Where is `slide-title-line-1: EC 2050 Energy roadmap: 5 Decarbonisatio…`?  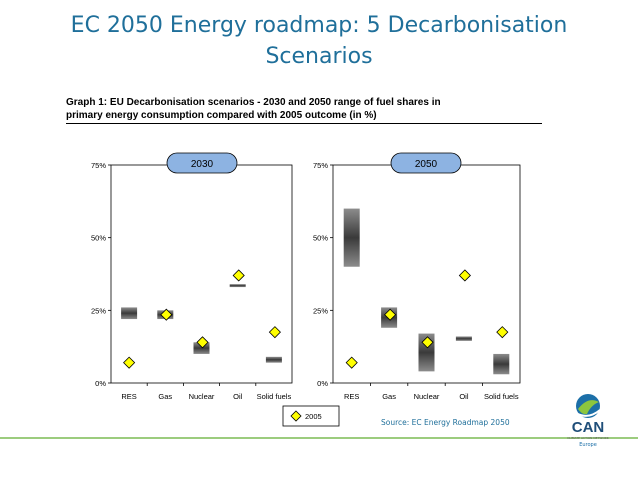 slide-title-line-1: EC 2050 Energy roadmap: 5 Decarbonisatio… is located at coordinates (319, 25).